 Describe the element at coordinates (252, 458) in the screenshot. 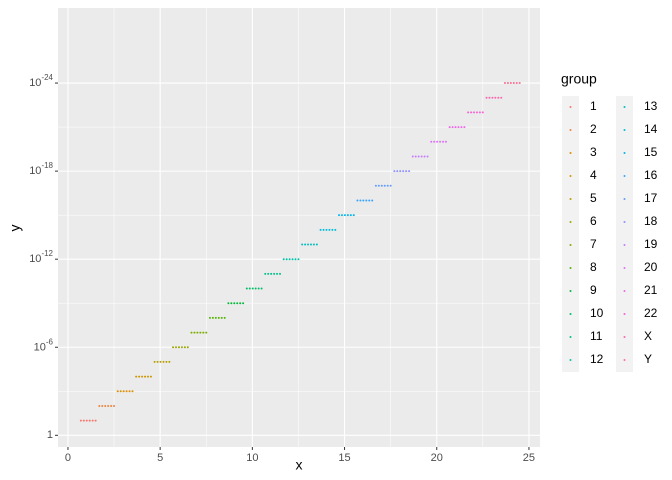

I see `x-tick-label: 10` at that location.